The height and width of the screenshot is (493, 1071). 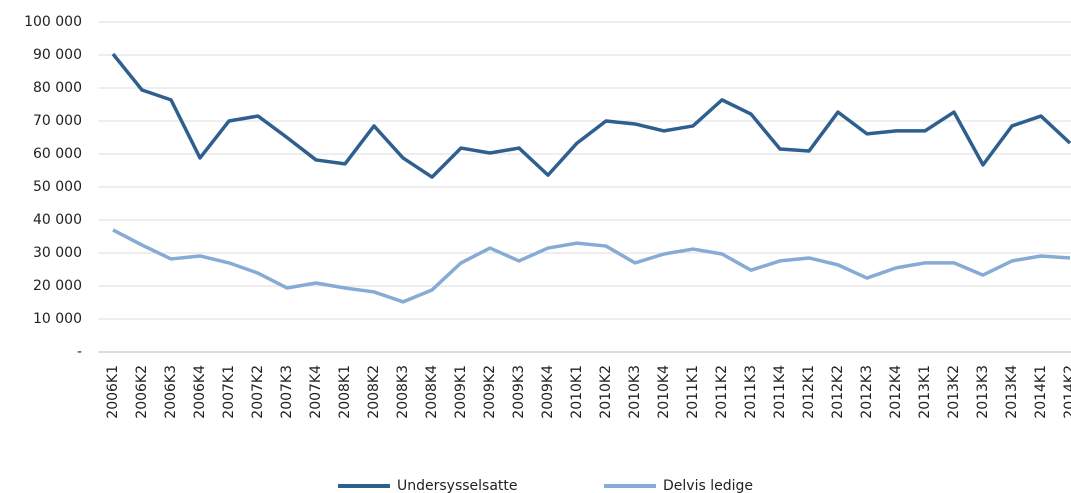 What do you see at coordinates (780, 392) in the screenshot?
I see `x-tick-label: 2011K4` at bounding box center [780, 392].